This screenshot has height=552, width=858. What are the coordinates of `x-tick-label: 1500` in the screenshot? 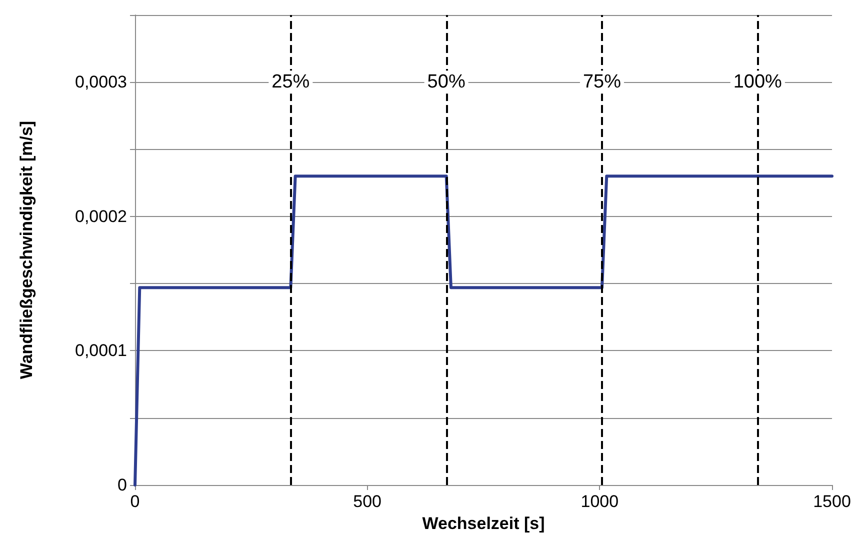 It's located at (832, 501).